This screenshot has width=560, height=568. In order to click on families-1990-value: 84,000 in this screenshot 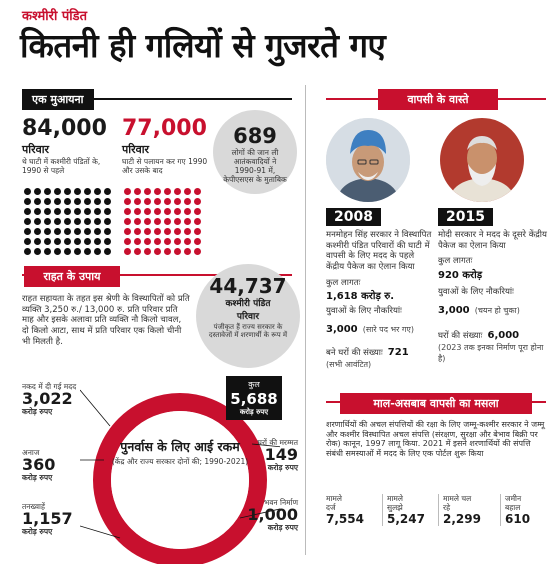, I will do `click(64, 128)`.